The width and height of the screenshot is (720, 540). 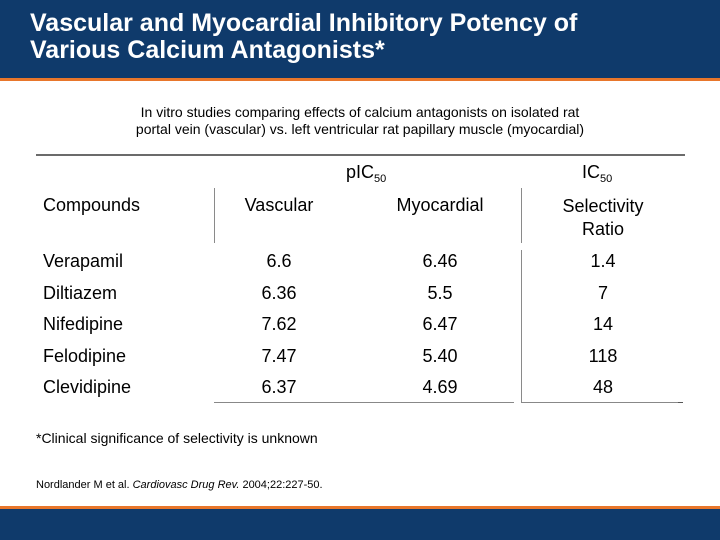 What do you see at coordinates (279, 261) in the screenshot?
I see `row-vascular-value: 6.6` at bounding box center [279, 261].